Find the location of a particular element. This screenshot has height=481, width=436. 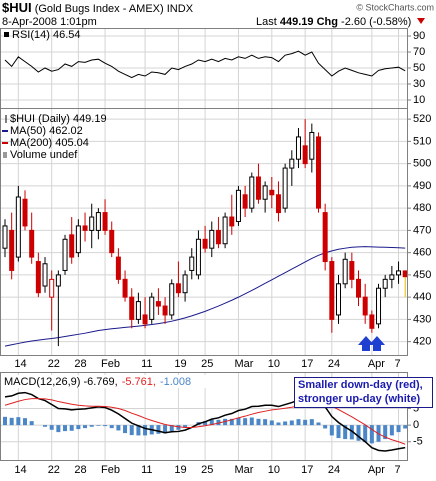

x-tick-label: 19 is located at coordinates (180, 364).